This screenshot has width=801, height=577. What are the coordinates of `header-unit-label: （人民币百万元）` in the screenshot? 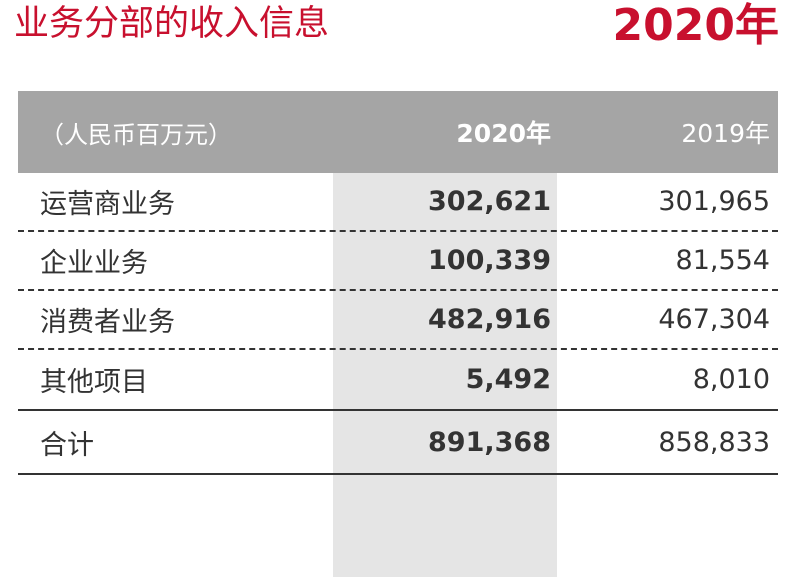 It's located at (136, 134).